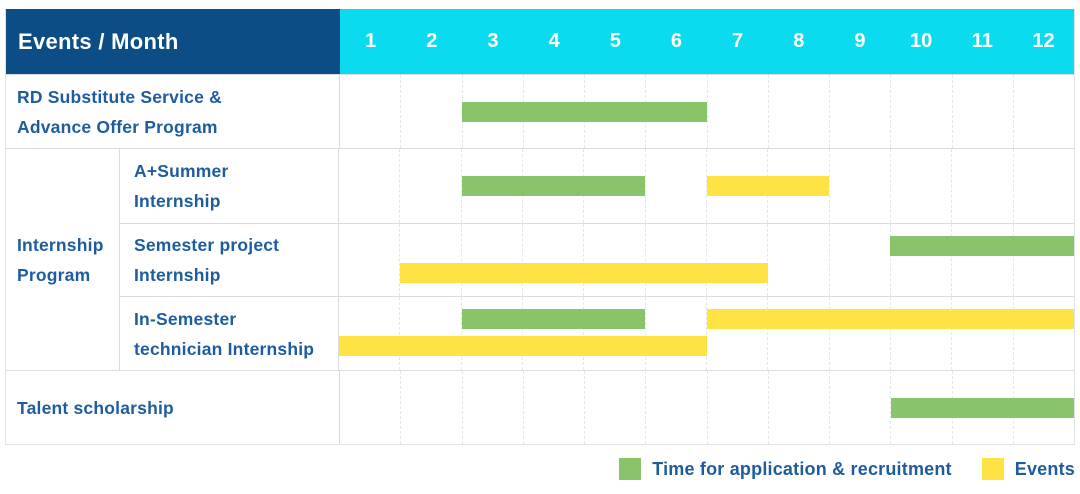 This screenshot has height=494, width=1080. I want to click on month-header-cell: 11, so click(982, 41).